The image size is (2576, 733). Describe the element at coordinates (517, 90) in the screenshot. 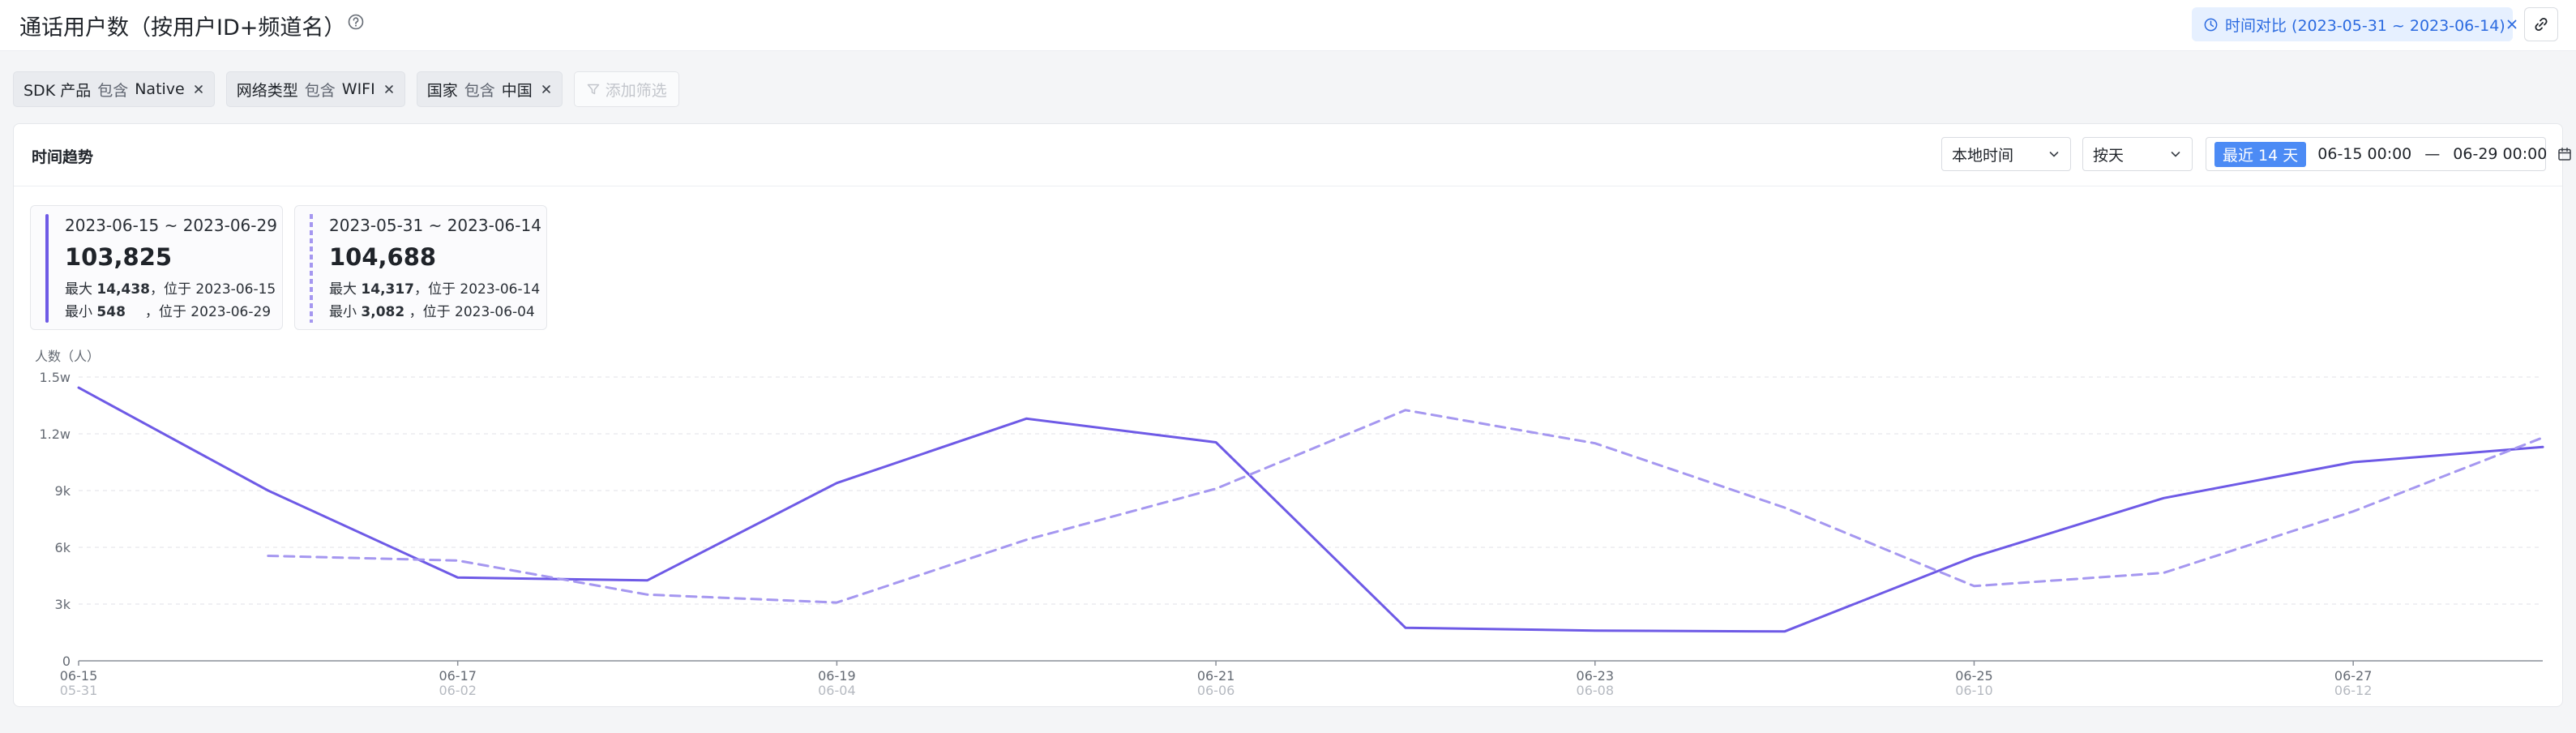

I see `filter-value: 中国` at that location.